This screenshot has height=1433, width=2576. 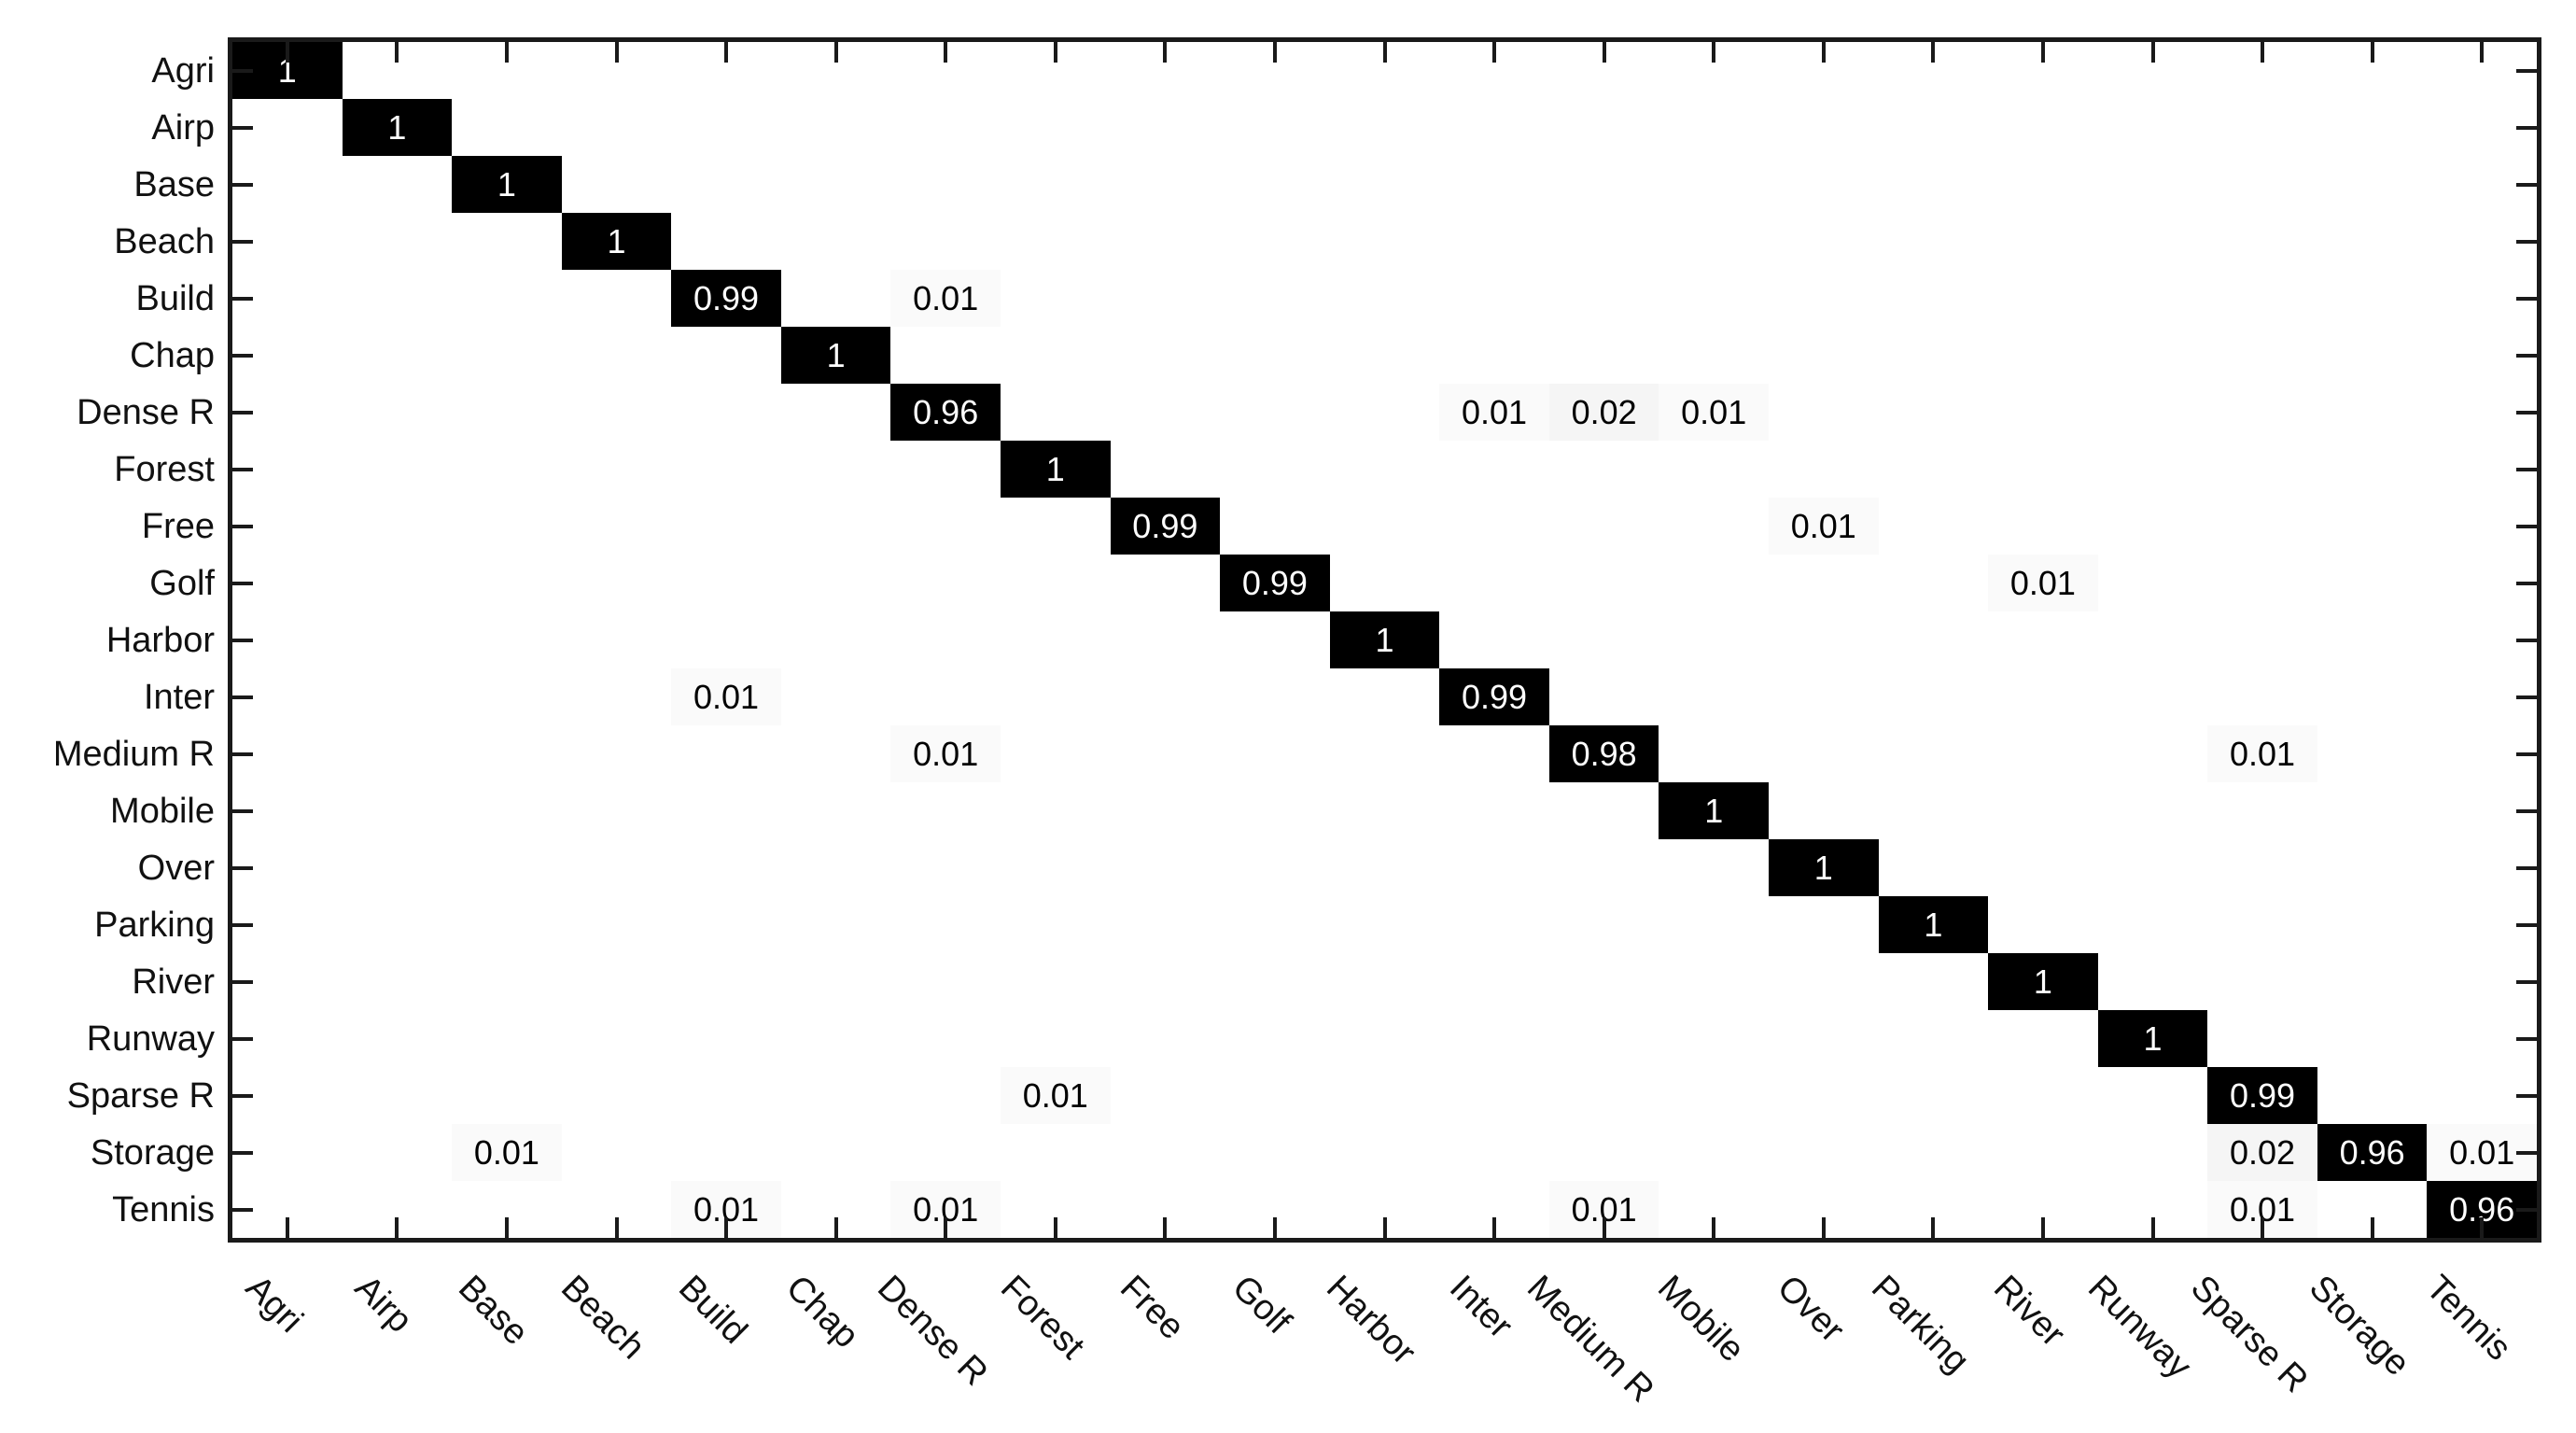 I want to click on x-axis-label: Build, so click(x=713, y=1310).